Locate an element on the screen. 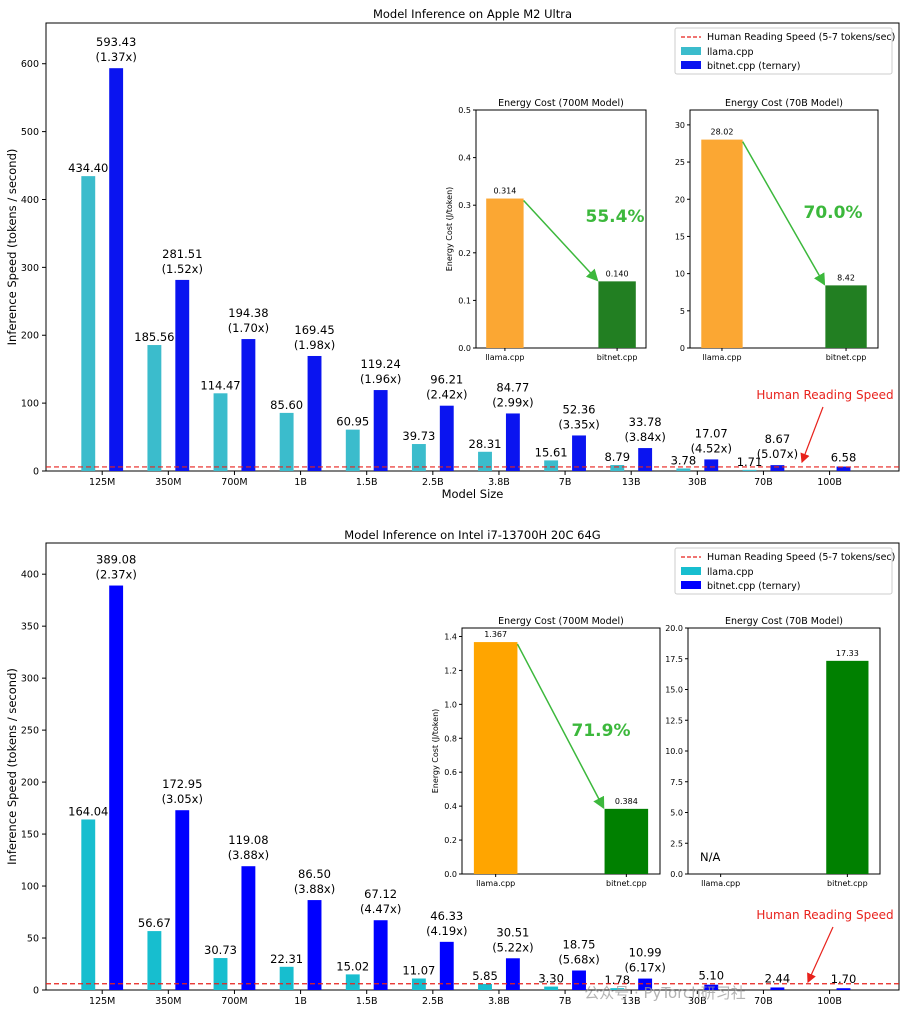  x-axis-label: Model Size is located at coordinates (473, 494).